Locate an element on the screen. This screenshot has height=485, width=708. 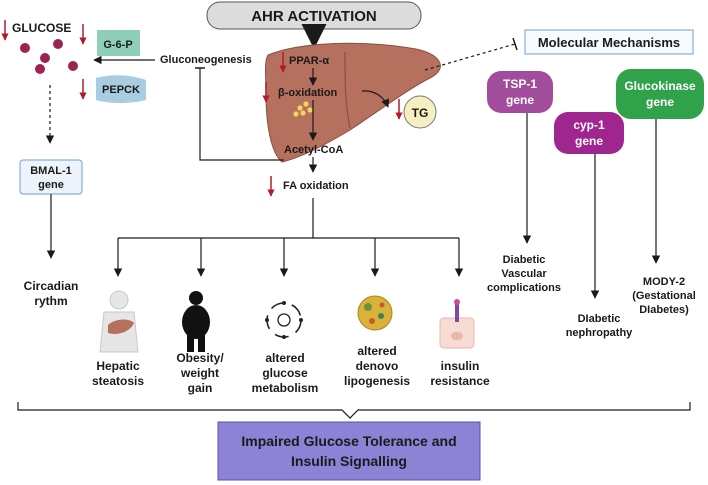
g6p-label: G-6-P is located at coordinates (117, 45).